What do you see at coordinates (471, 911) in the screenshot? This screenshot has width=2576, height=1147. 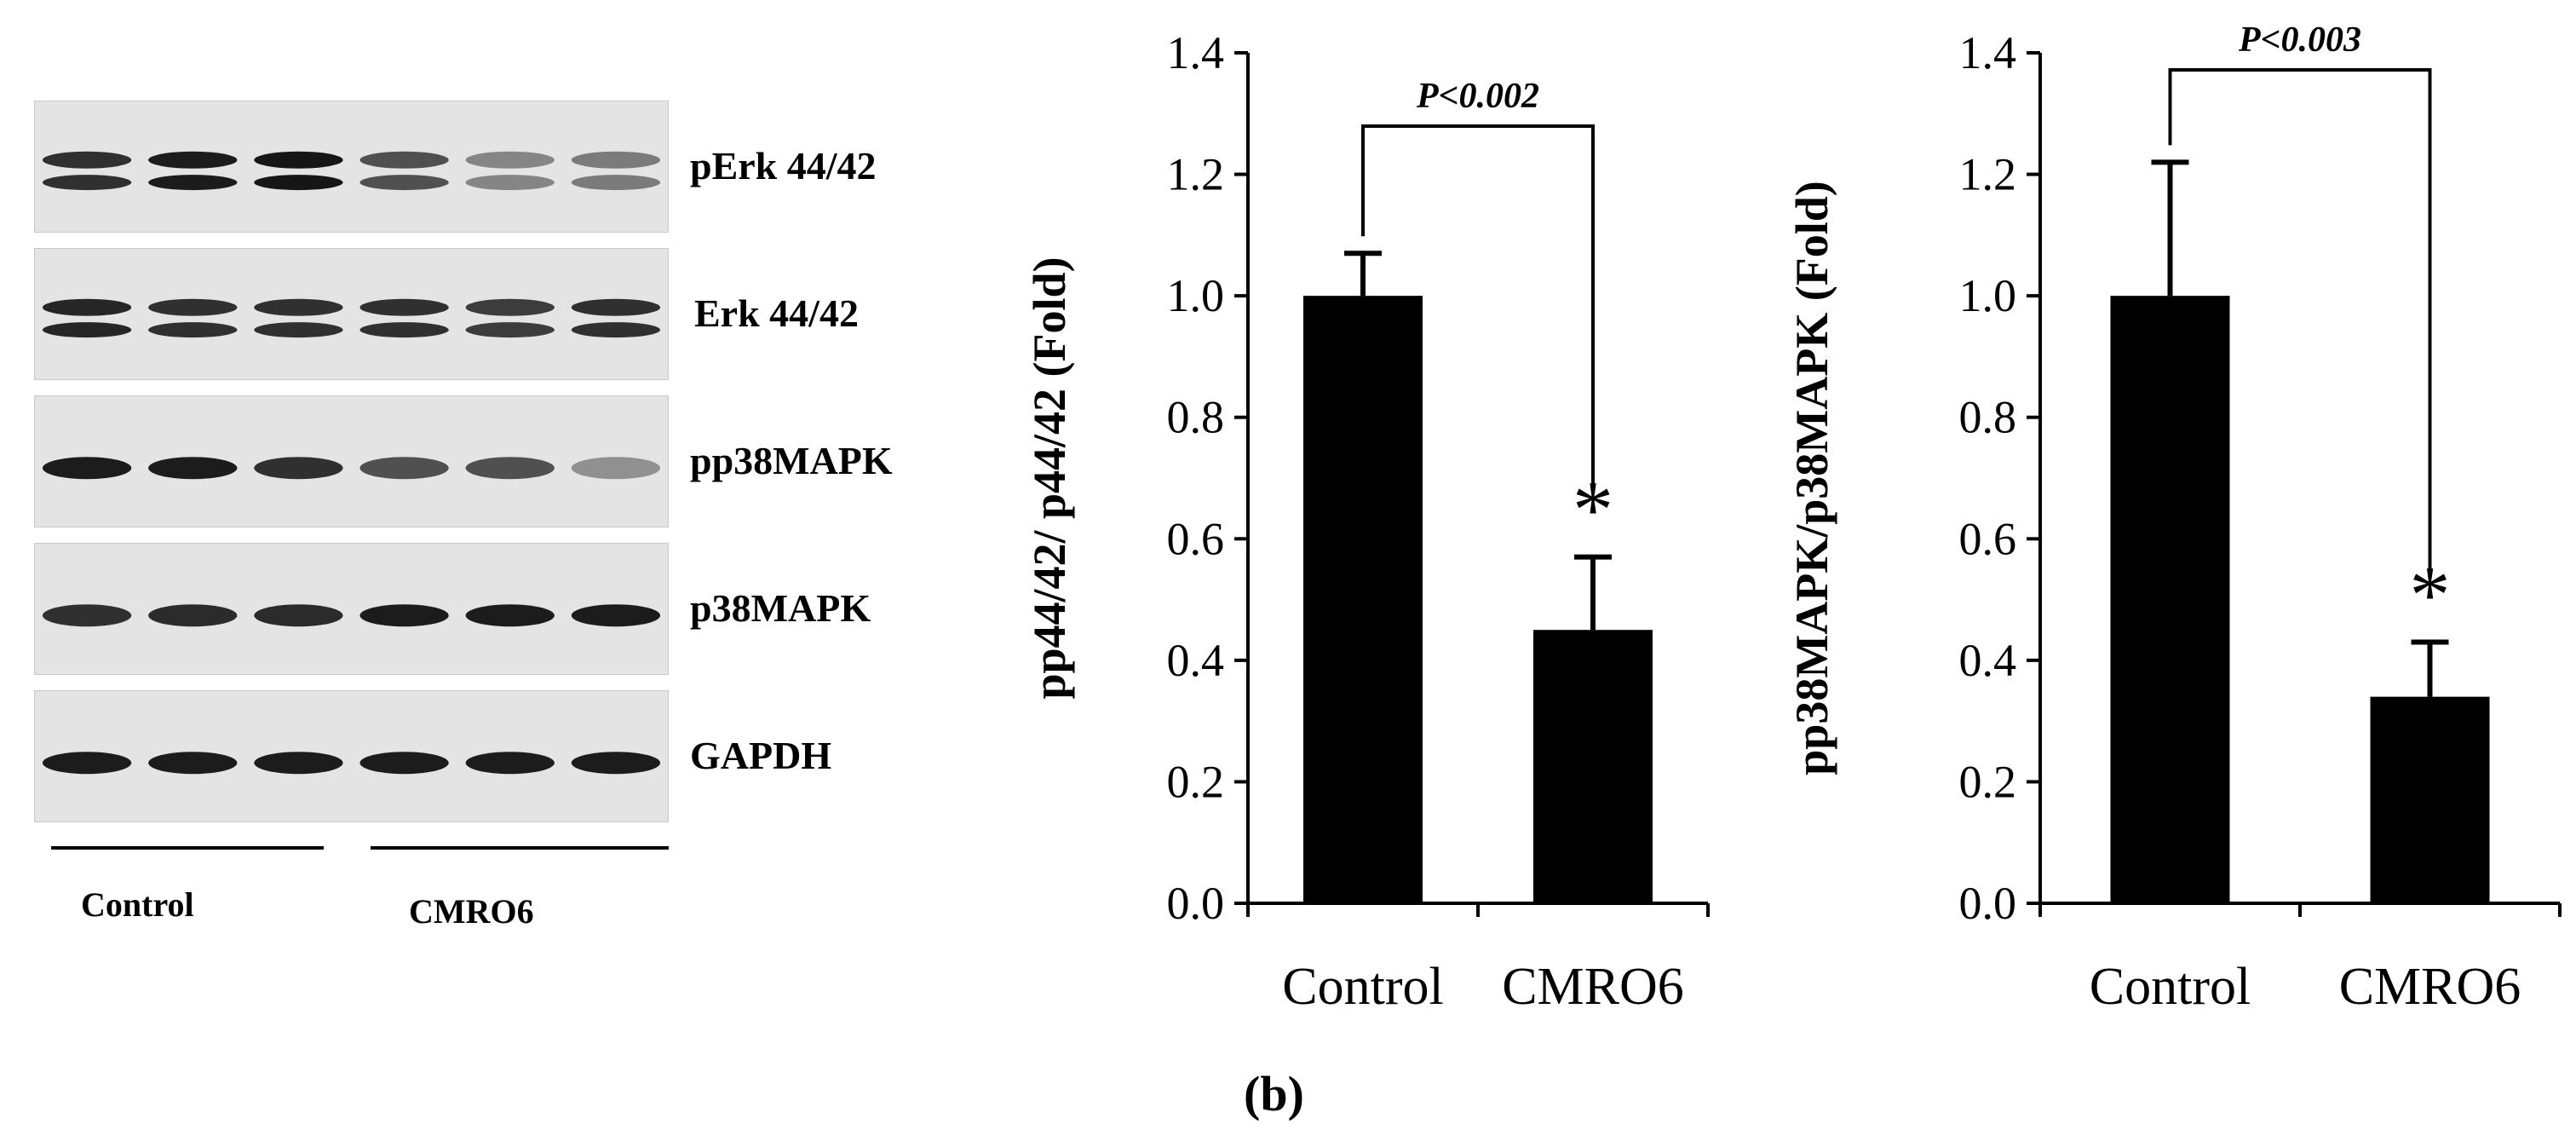 I see `group-label: CMRO6` at bounding box center [471, 911].